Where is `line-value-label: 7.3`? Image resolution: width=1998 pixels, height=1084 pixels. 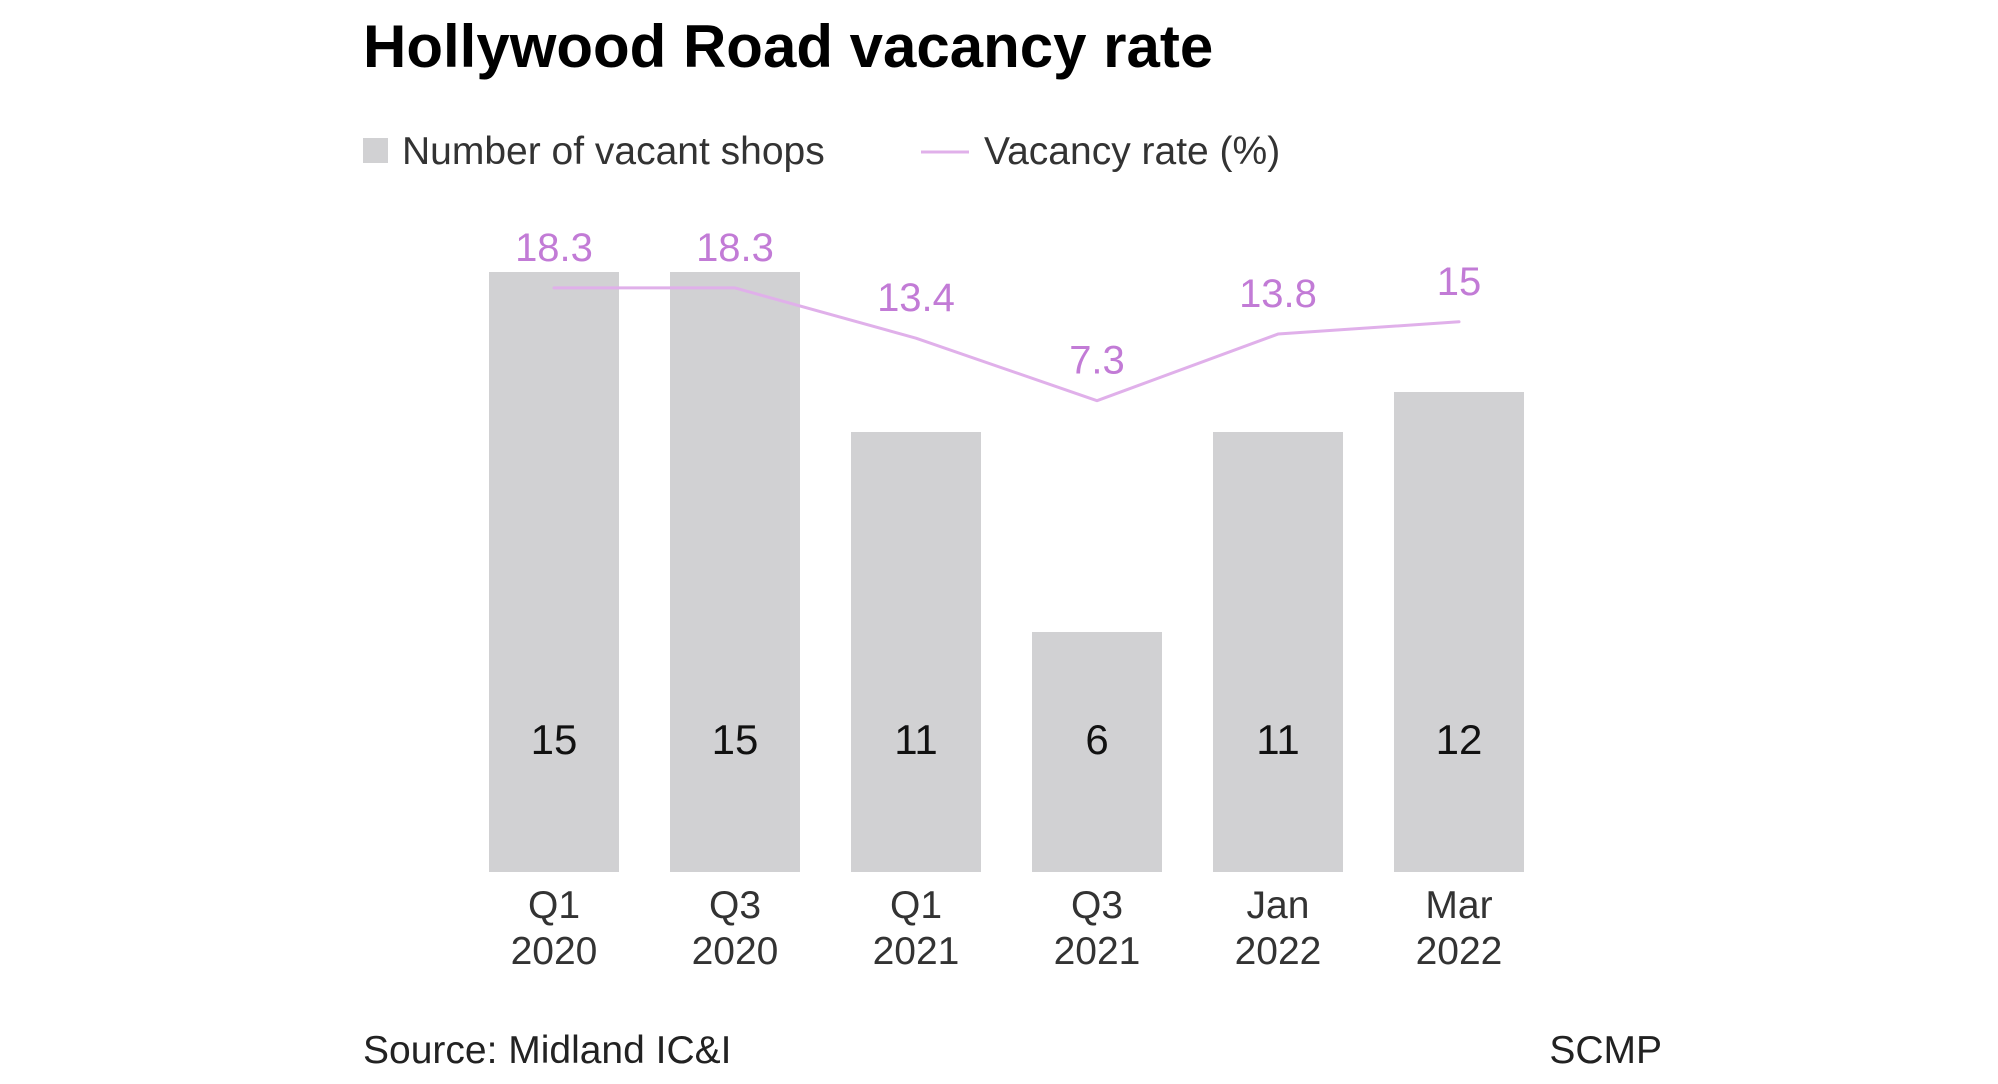
line-value-label: 7.3 is located at coordinates (1097, 361).